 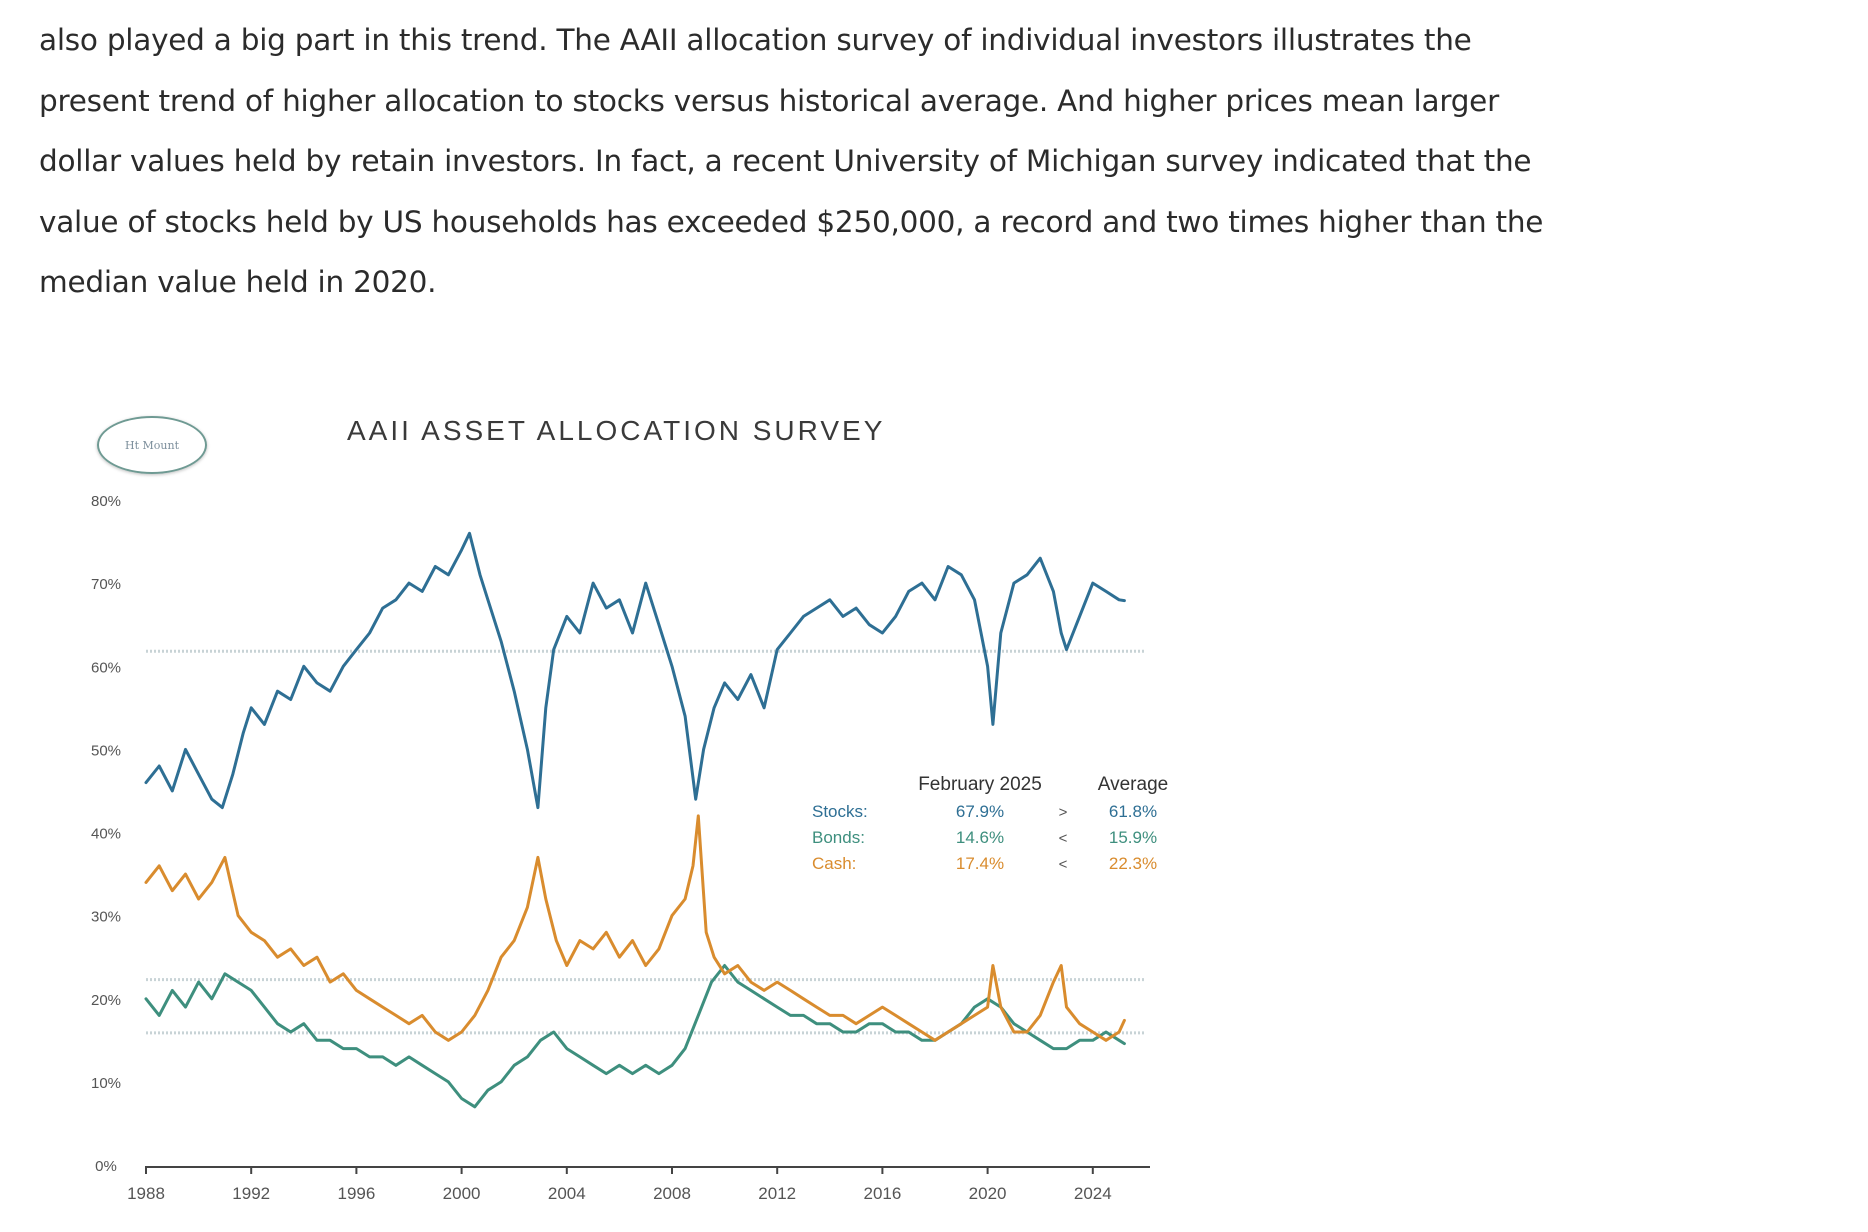 I want to click on y-tick-label: 40%, so click(x=106, y=834).